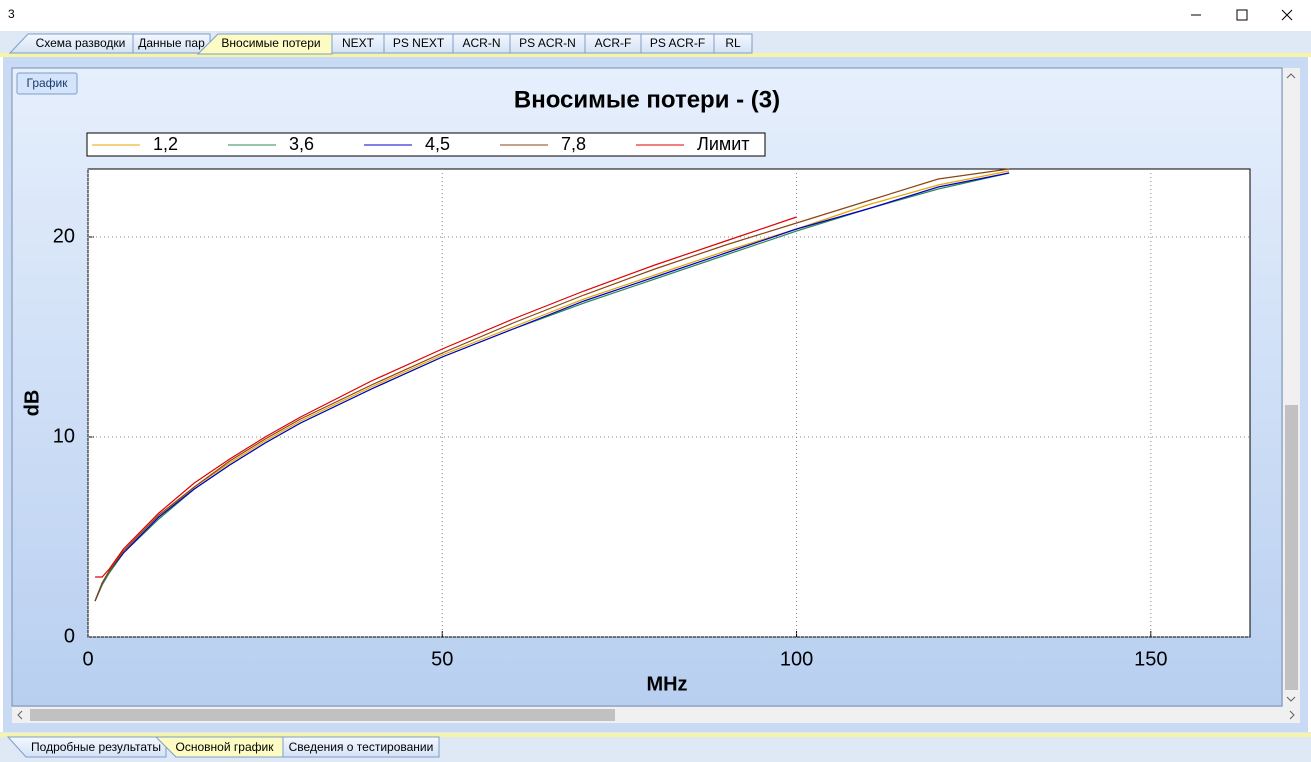 The width and height of the screenshot is (1311, 762). I want to click on x-tick-label: 100, so click(796, 659).